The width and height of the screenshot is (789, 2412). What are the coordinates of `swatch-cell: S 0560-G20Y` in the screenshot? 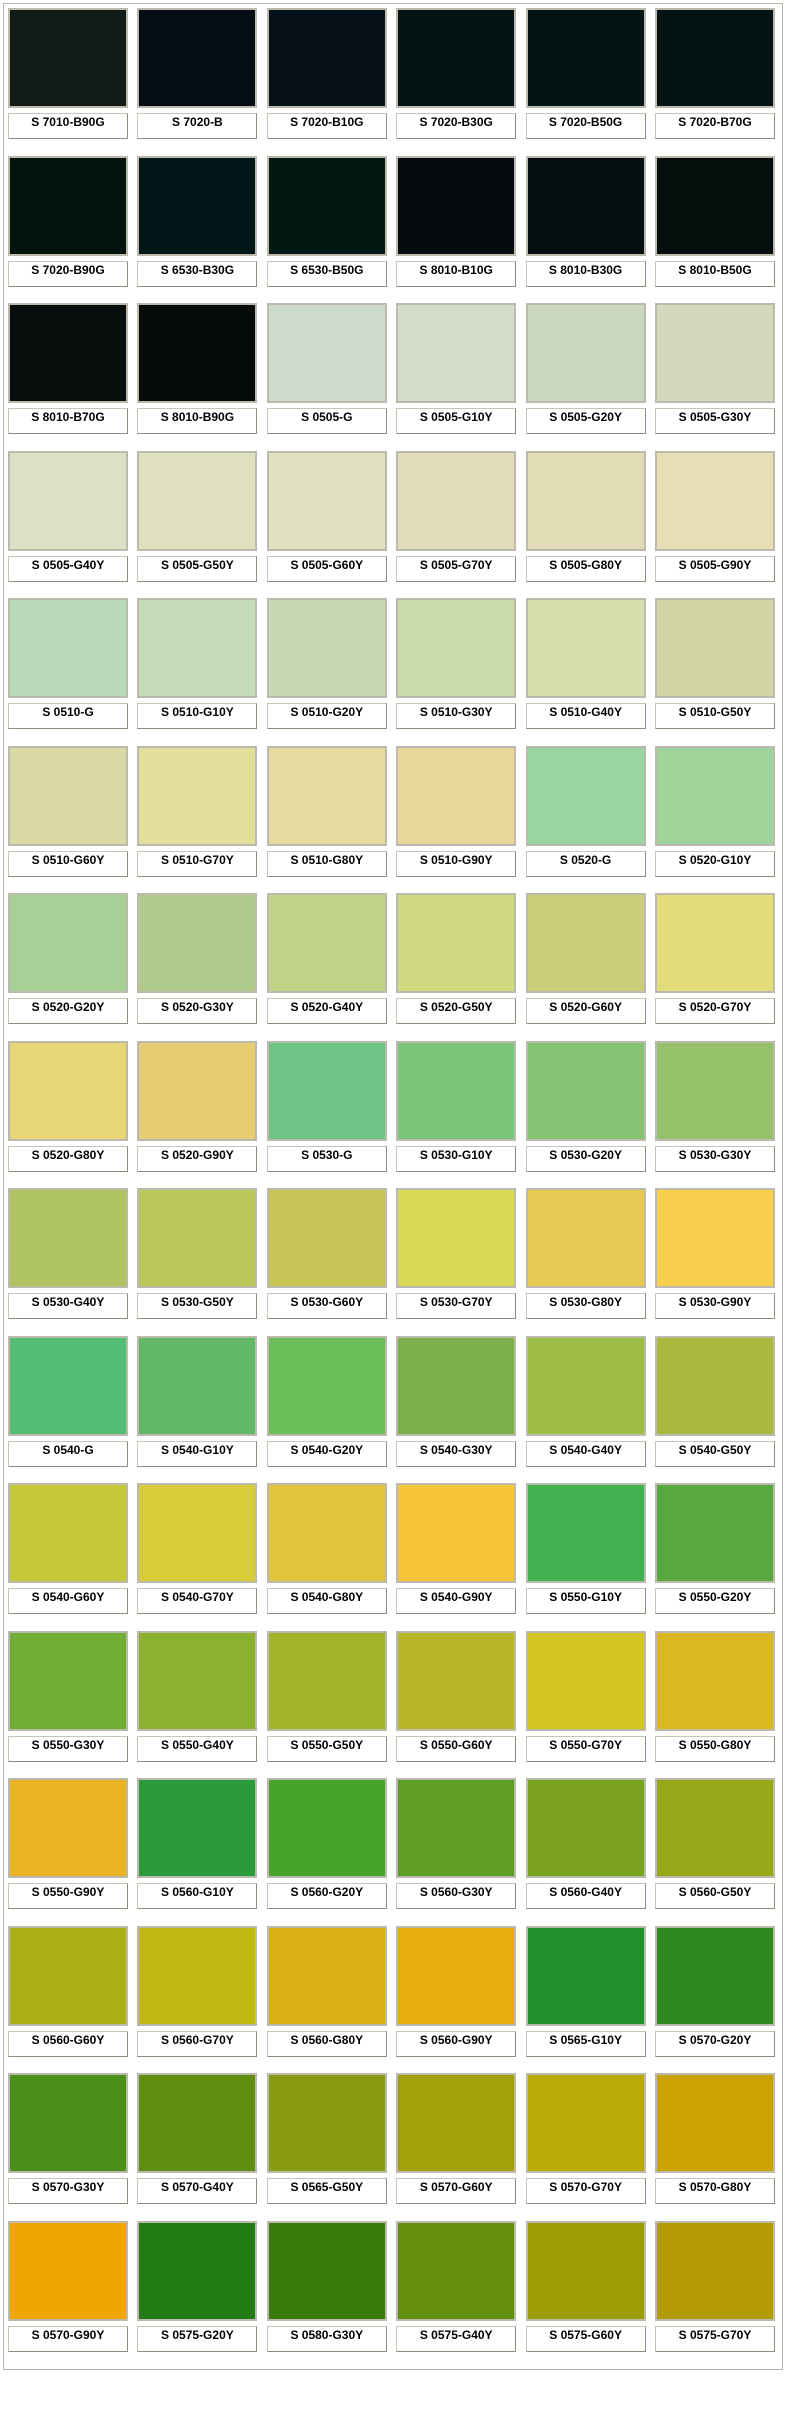 It's located at (327, 1846).